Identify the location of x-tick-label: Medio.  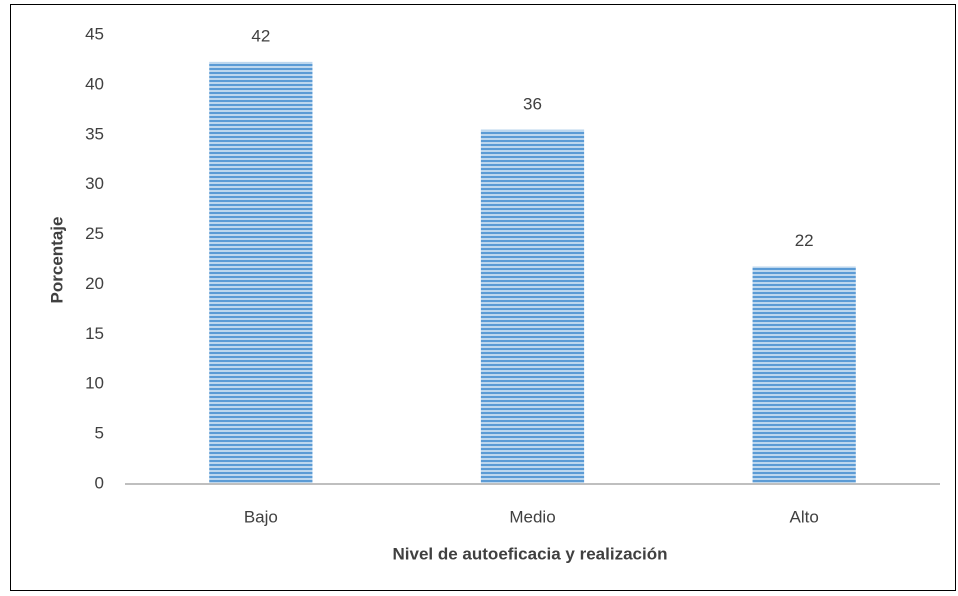
(532, 516).